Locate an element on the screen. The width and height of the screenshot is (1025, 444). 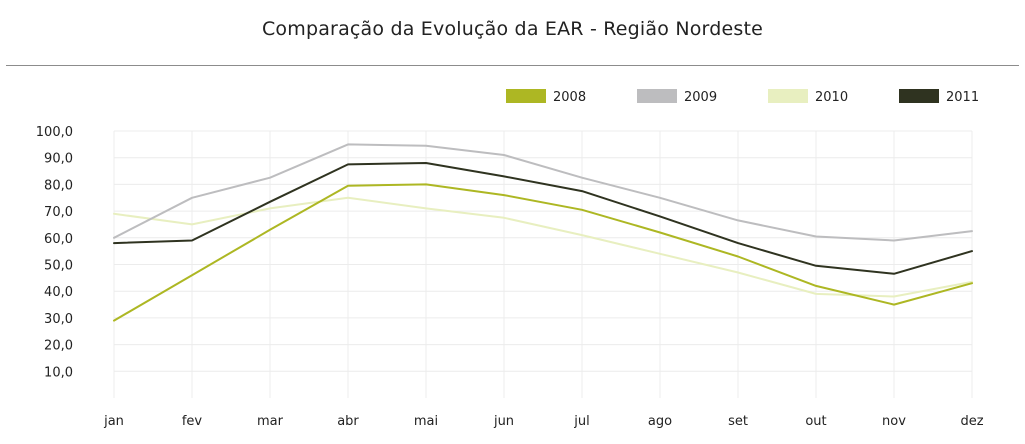
x-tick-label: mai is located at coordinates (426, 421).